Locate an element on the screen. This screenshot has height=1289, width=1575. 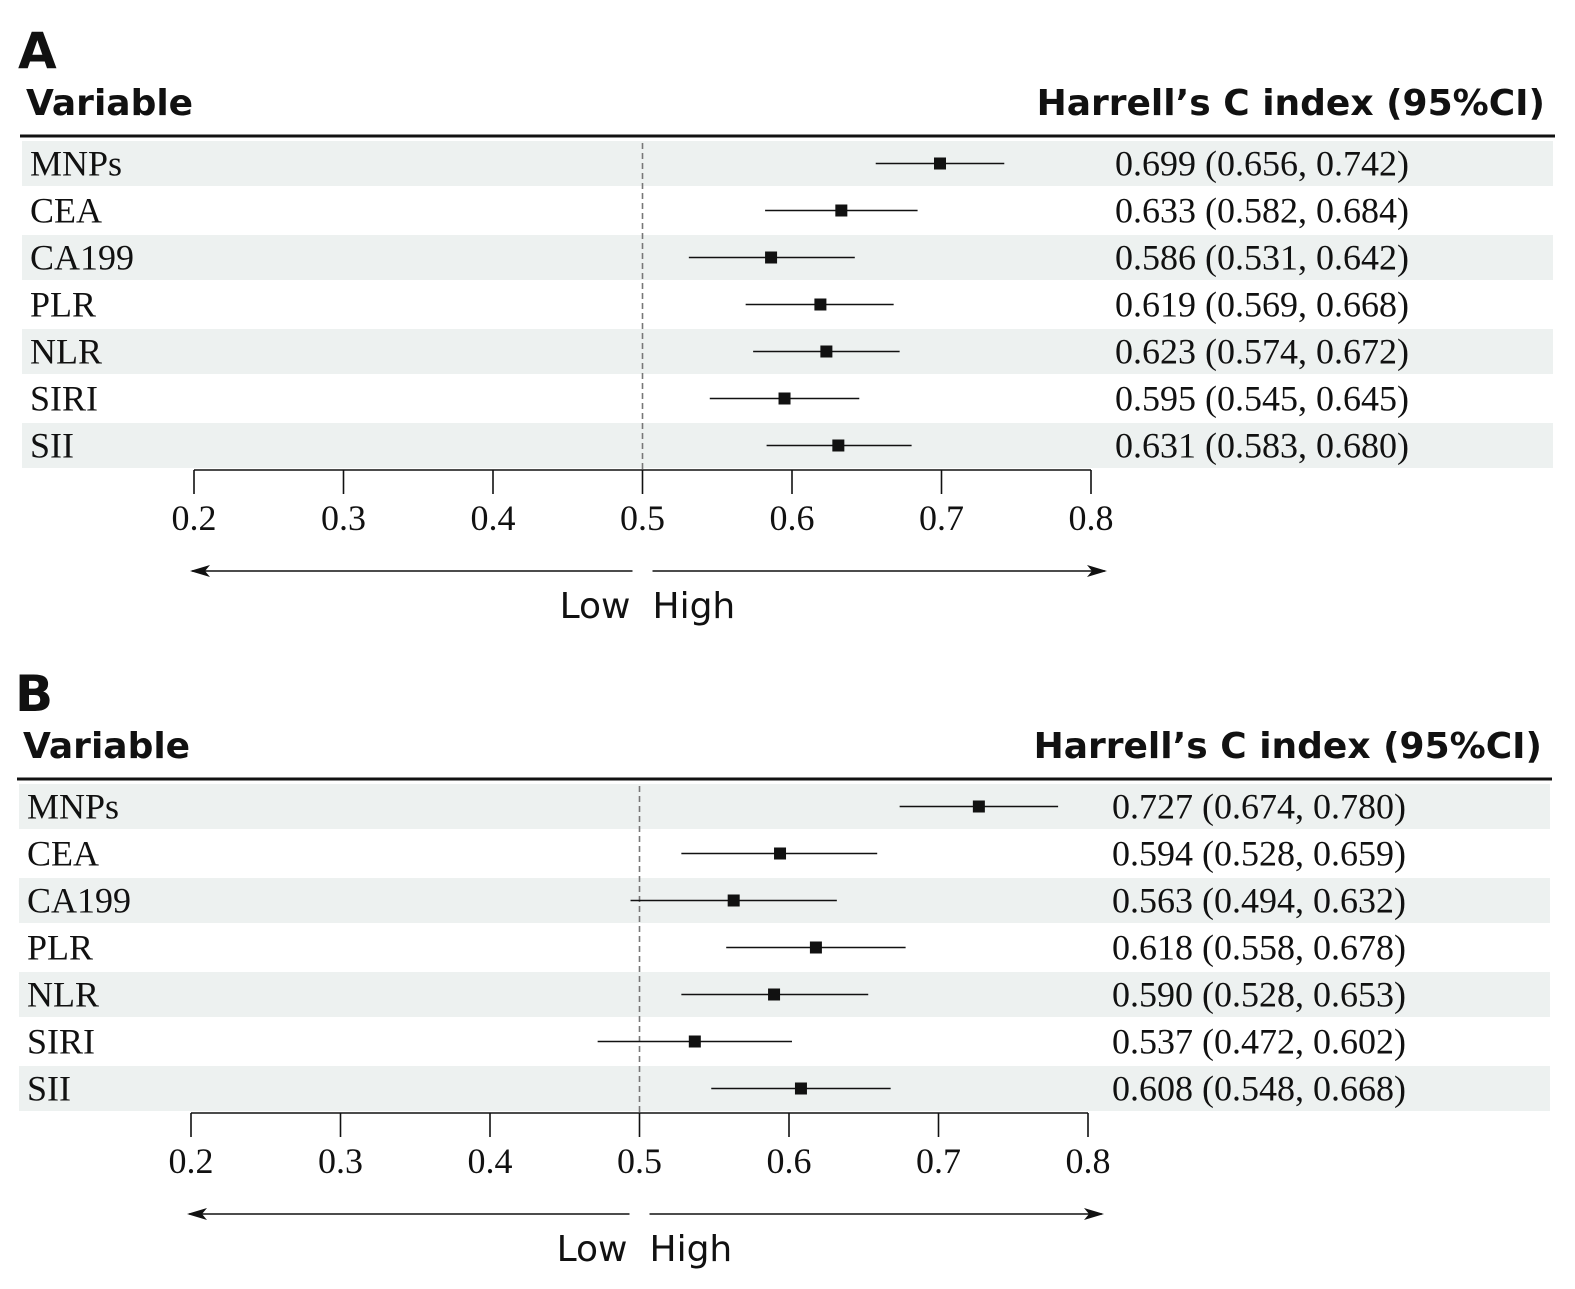
ci-text-plr: 0.618 (0.558, 0.678) is located at coordinates (1259, 948).